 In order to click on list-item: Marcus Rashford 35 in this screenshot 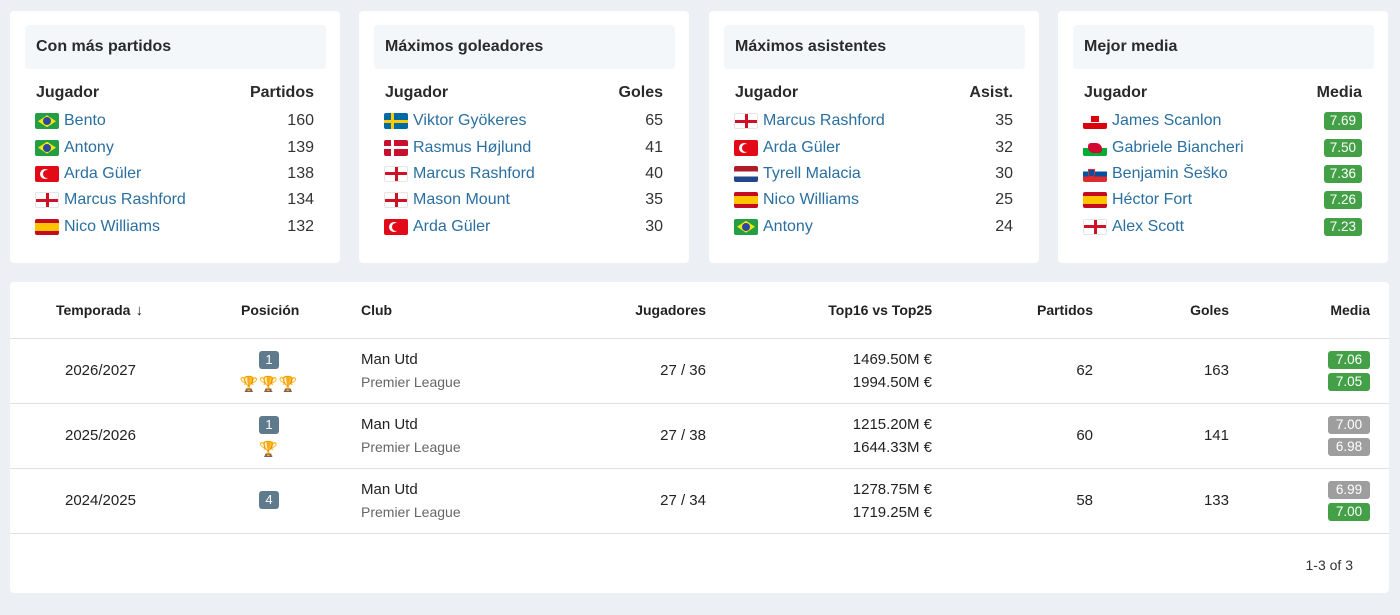, I will do `click(873, 121)`.